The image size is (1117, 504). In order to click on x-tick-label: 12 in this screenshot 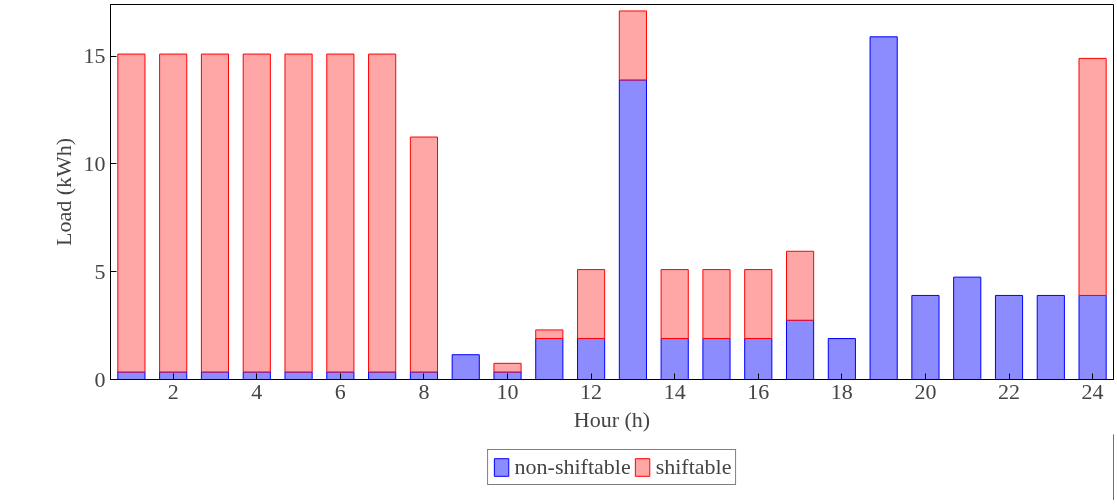, I will do `click(591, 391)`.